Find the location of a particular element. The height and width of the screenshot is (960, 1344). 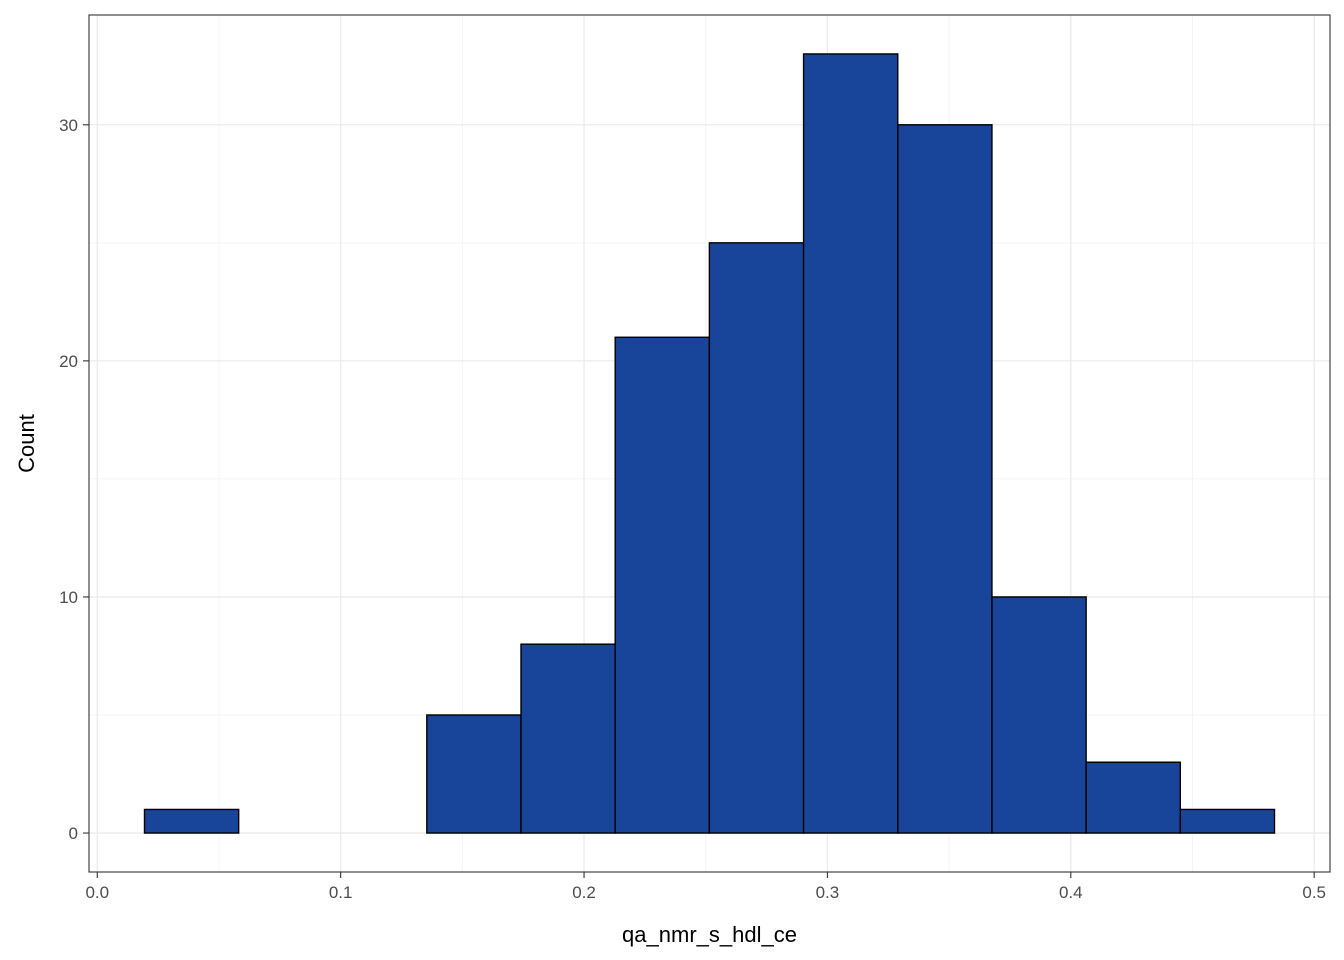

y-axis-ticks: 0 10 20 30 is located at coordinates (74, 479).